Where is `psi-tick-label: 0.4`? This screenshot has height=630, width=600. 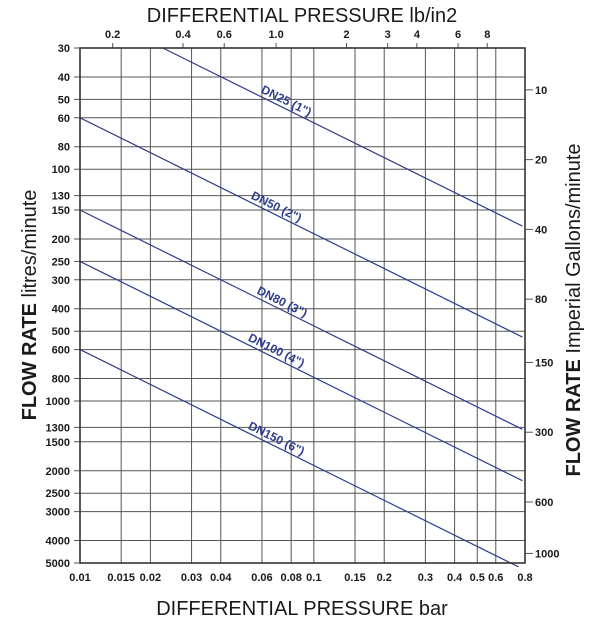
psi-tick-label: 0.4 is located at coordinates (183, 35).